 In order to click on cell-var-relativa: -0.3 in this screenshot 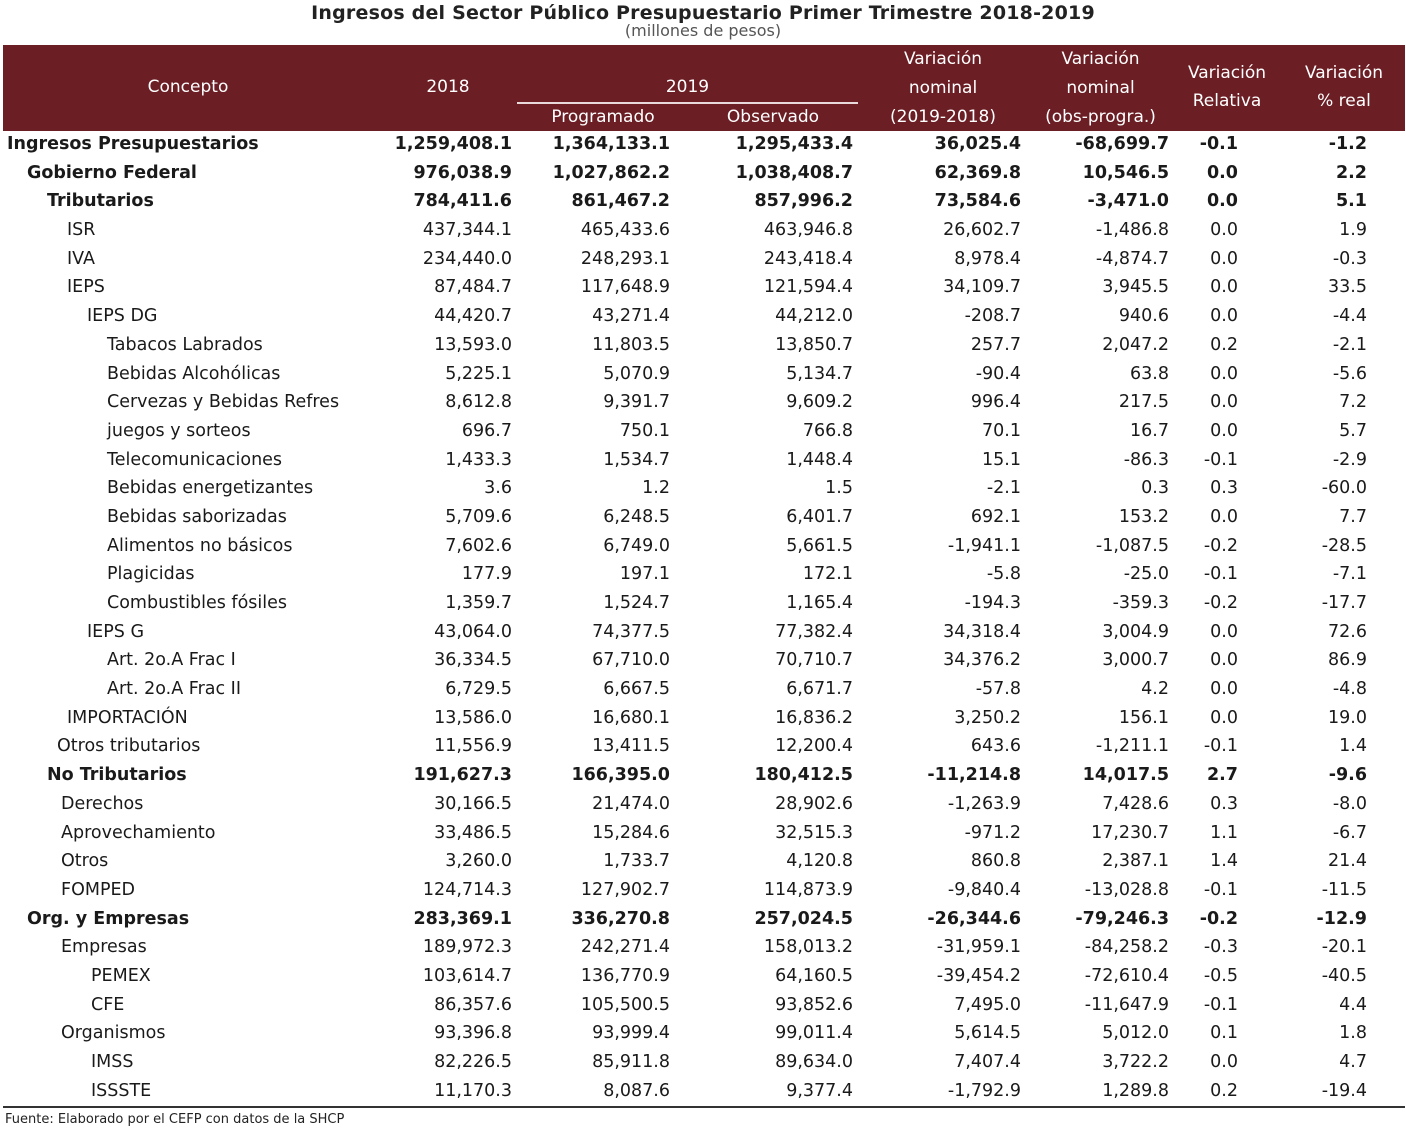, I will do `click(1220, 947)`.